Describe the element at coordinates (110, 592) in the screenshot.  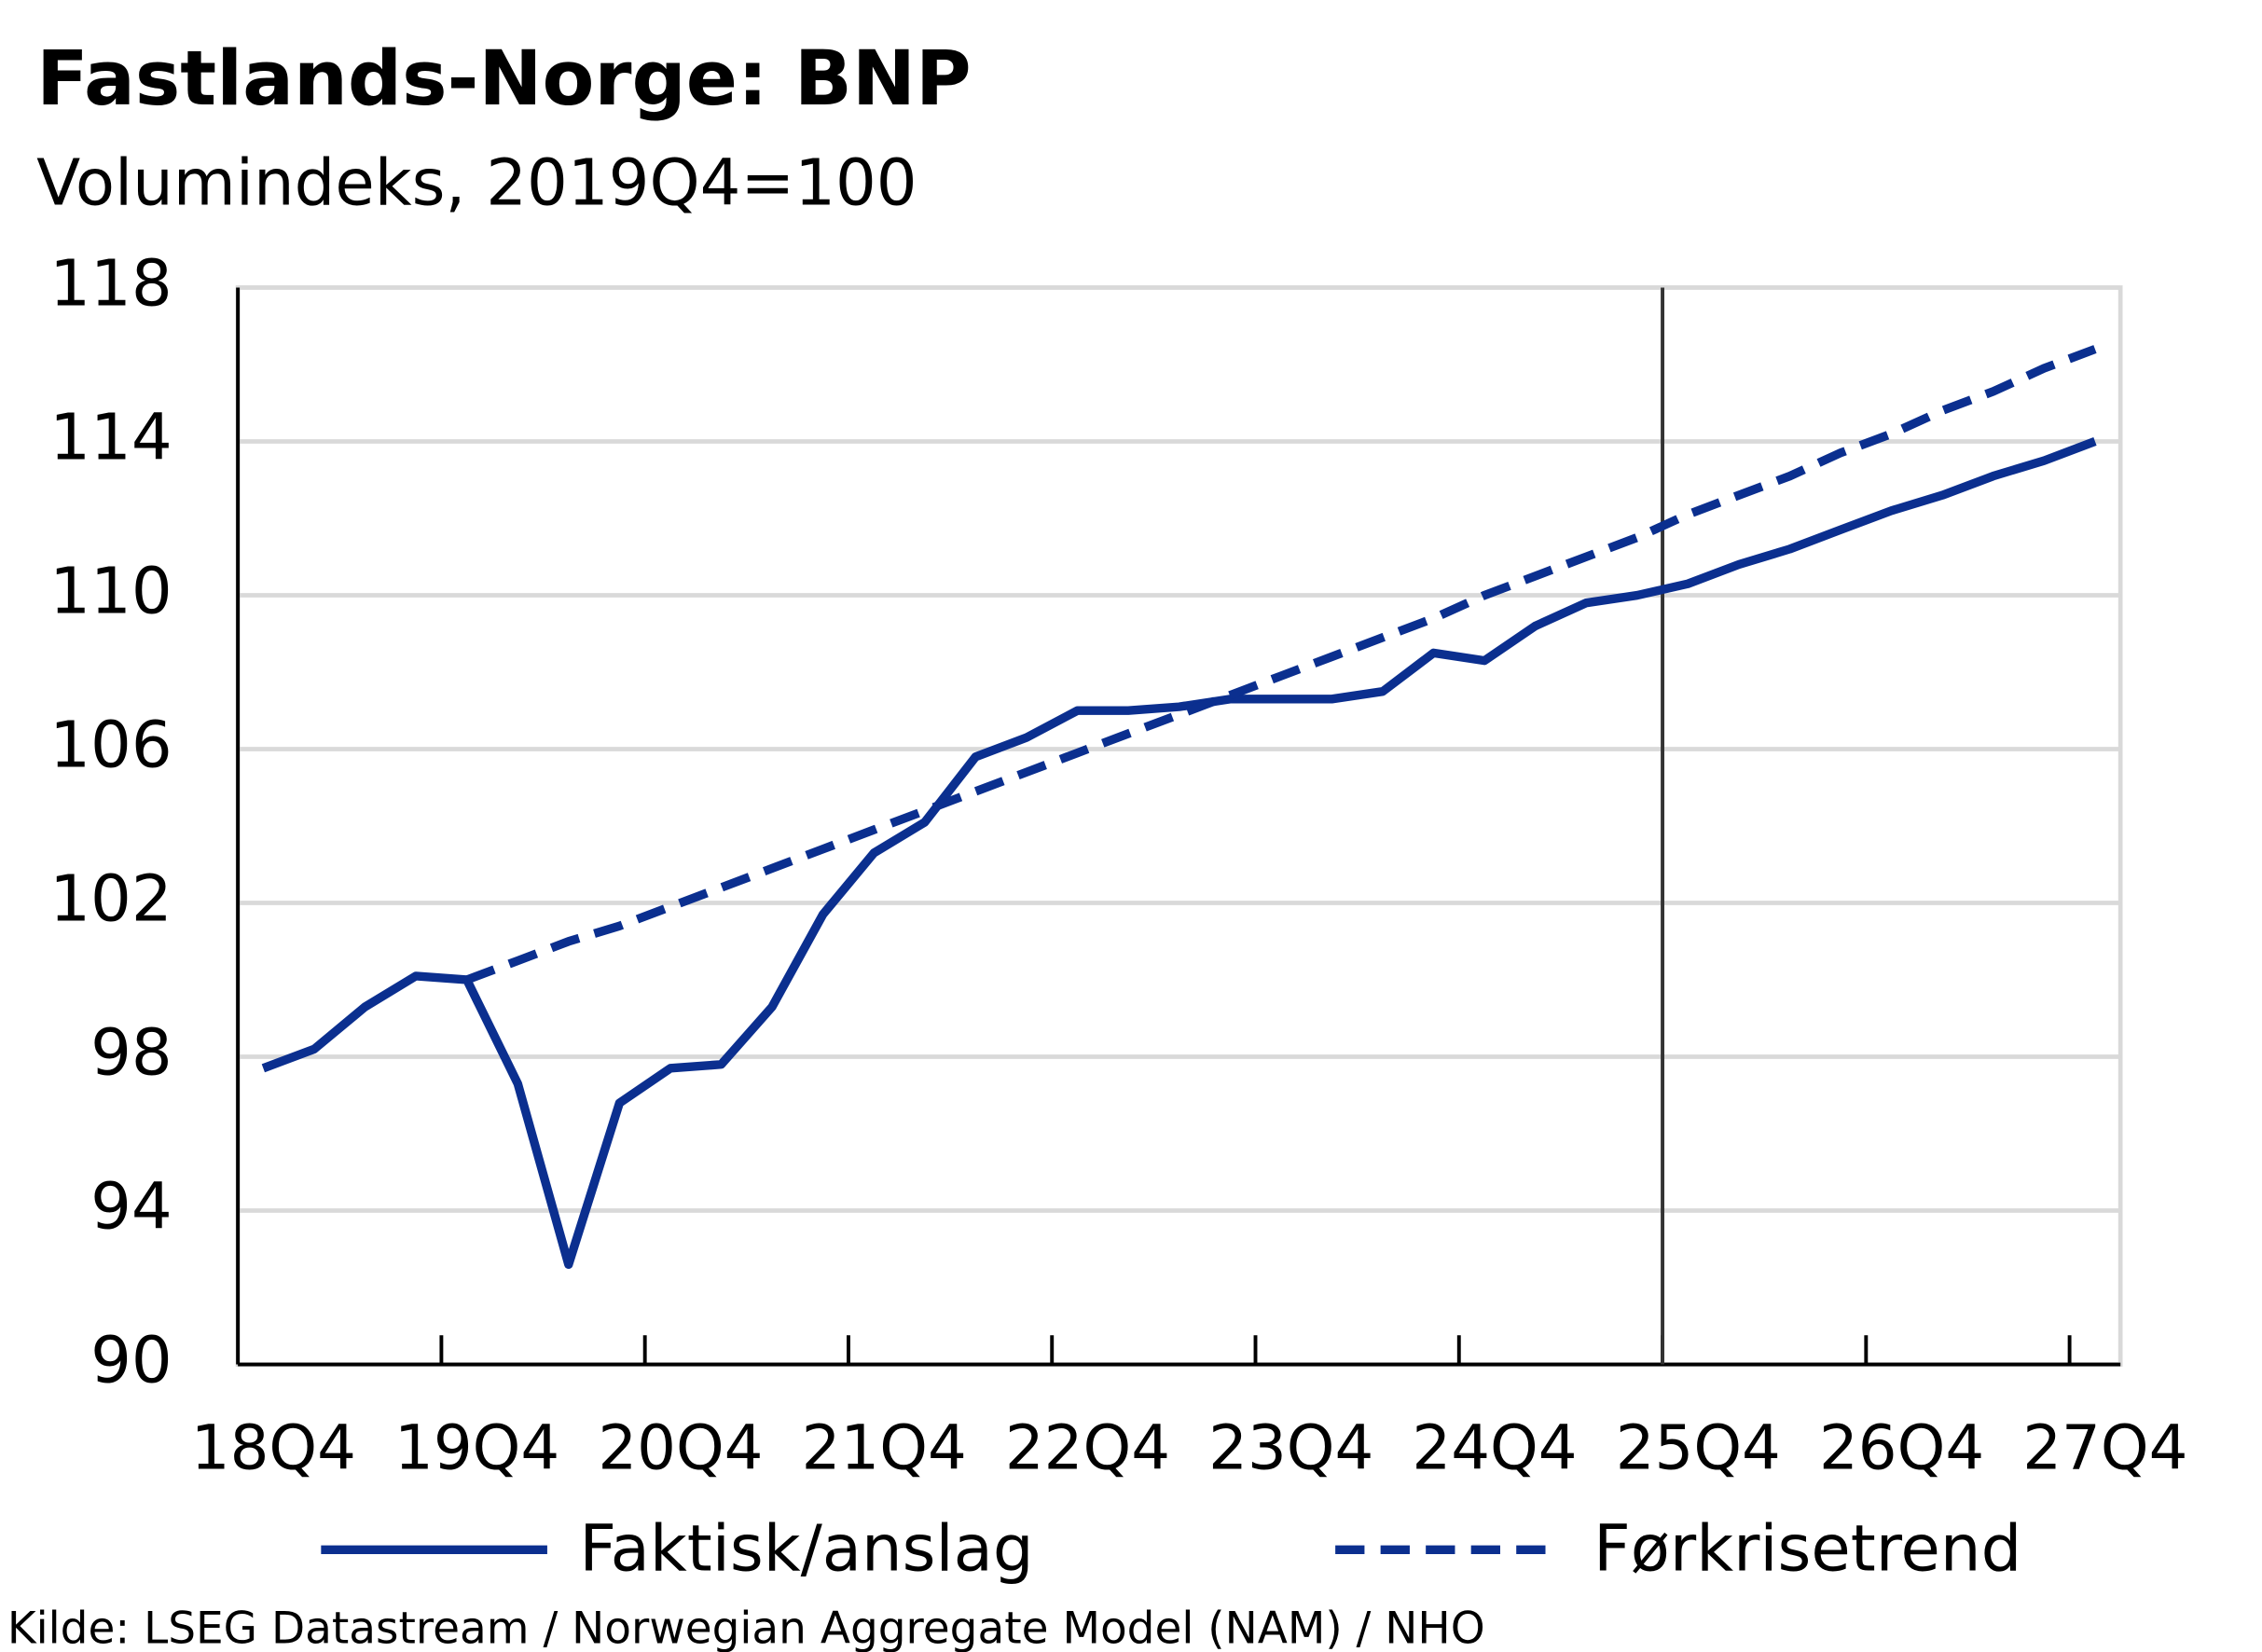
I see `y-tick-label: 110` at that location.